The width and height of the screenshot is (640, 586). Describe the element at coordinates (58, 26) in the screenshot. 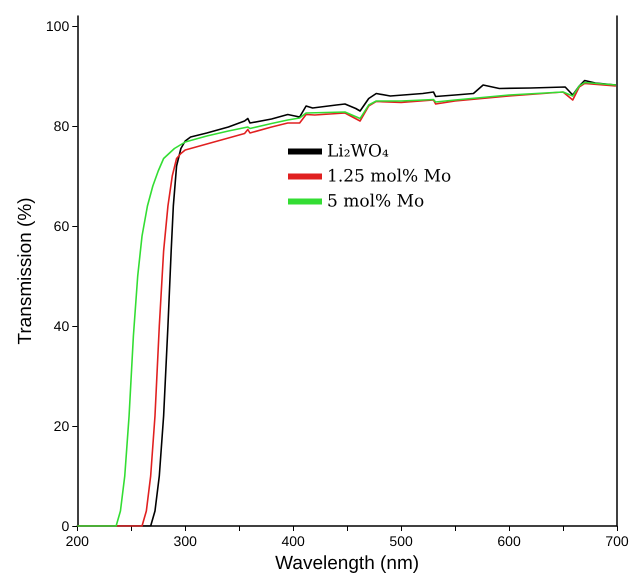

I see `y-tick-label: 100` at that location.